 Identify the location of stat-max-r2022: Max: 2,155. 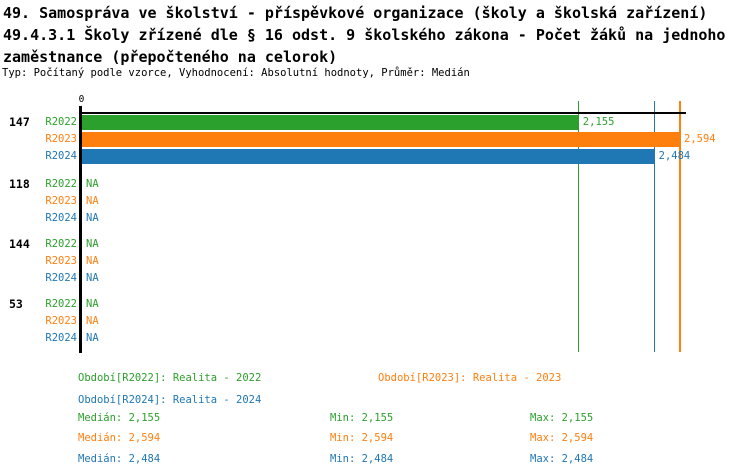
(562, 418).